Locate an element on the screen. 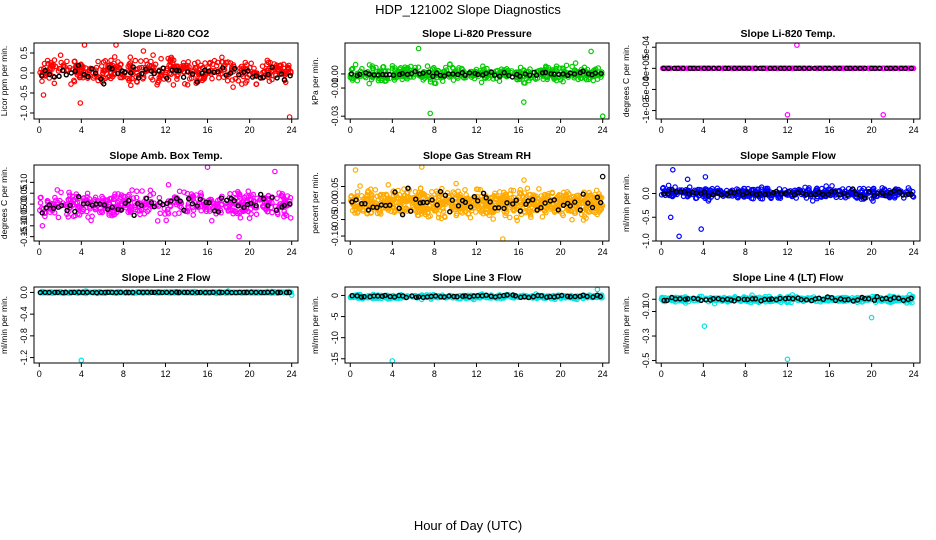 Image resolution: width=936 pixels, height=540 pixels. y-tick-label: -1.0 is located at coordinates (646, 241).